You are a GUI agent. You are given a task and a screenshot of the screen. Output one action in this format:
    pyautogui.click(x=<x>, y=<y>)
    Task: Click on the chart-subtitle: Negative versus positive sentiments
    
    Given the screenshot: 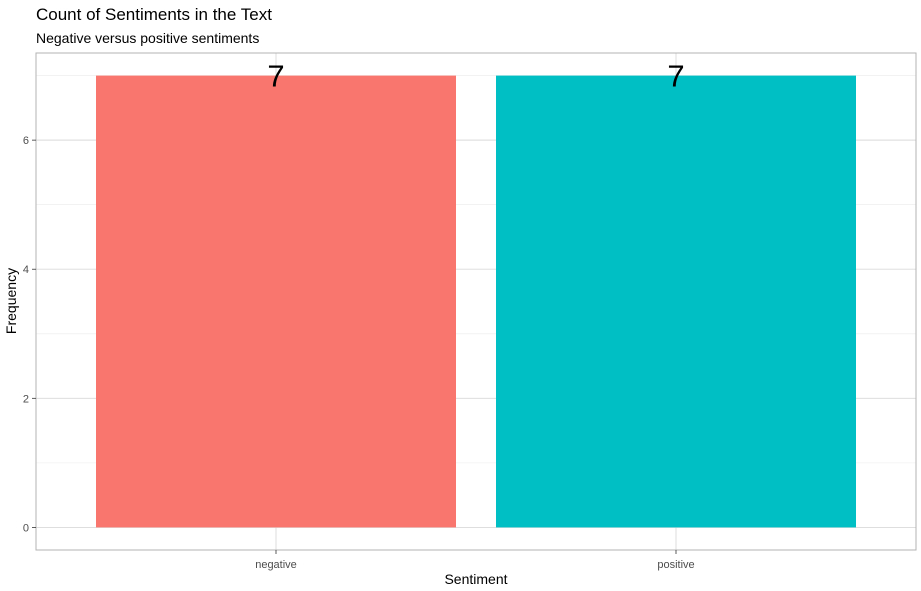 What is the action you would take?
    pyautogui.click(x=147, y=38)
    